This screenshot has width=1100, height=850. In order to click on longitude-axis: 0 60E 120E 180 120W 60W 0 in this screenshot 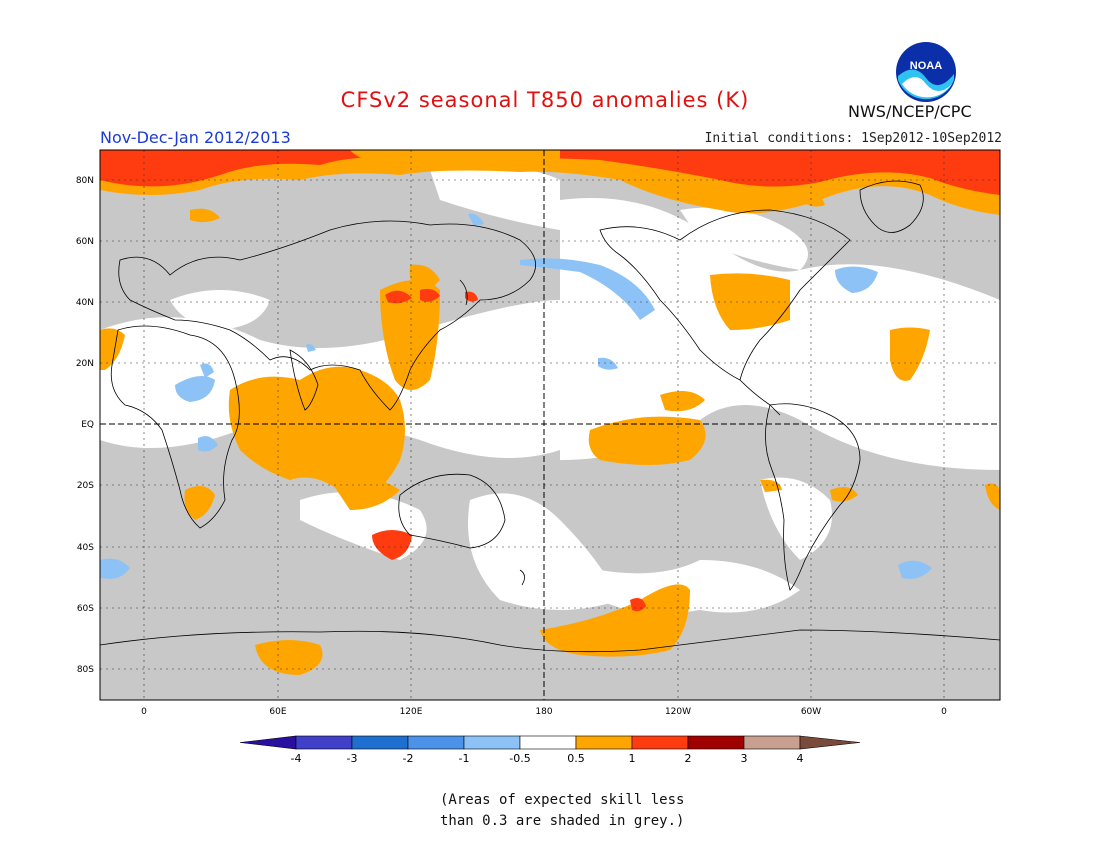, I will do `click(544, 712)`.